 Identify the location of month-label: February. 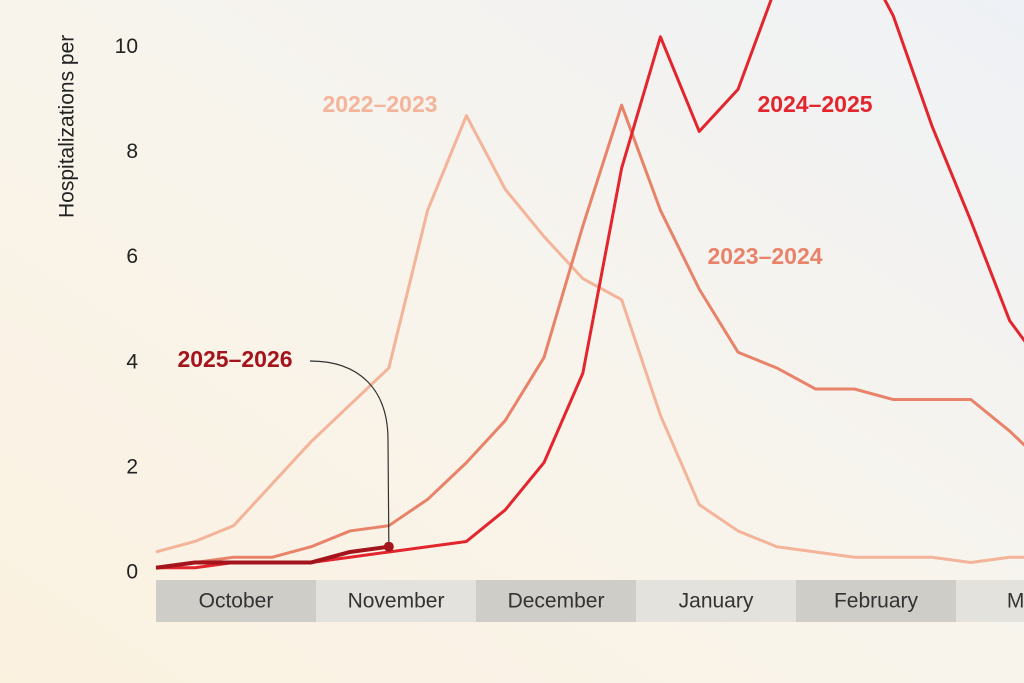
(876, 601).